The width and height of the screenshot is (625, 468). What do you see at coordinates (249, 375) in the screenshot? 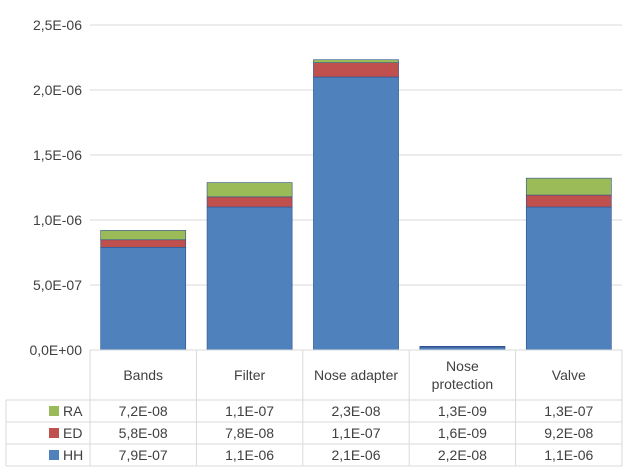
I see `category-label: Filter` at bounding box center [249, 375].